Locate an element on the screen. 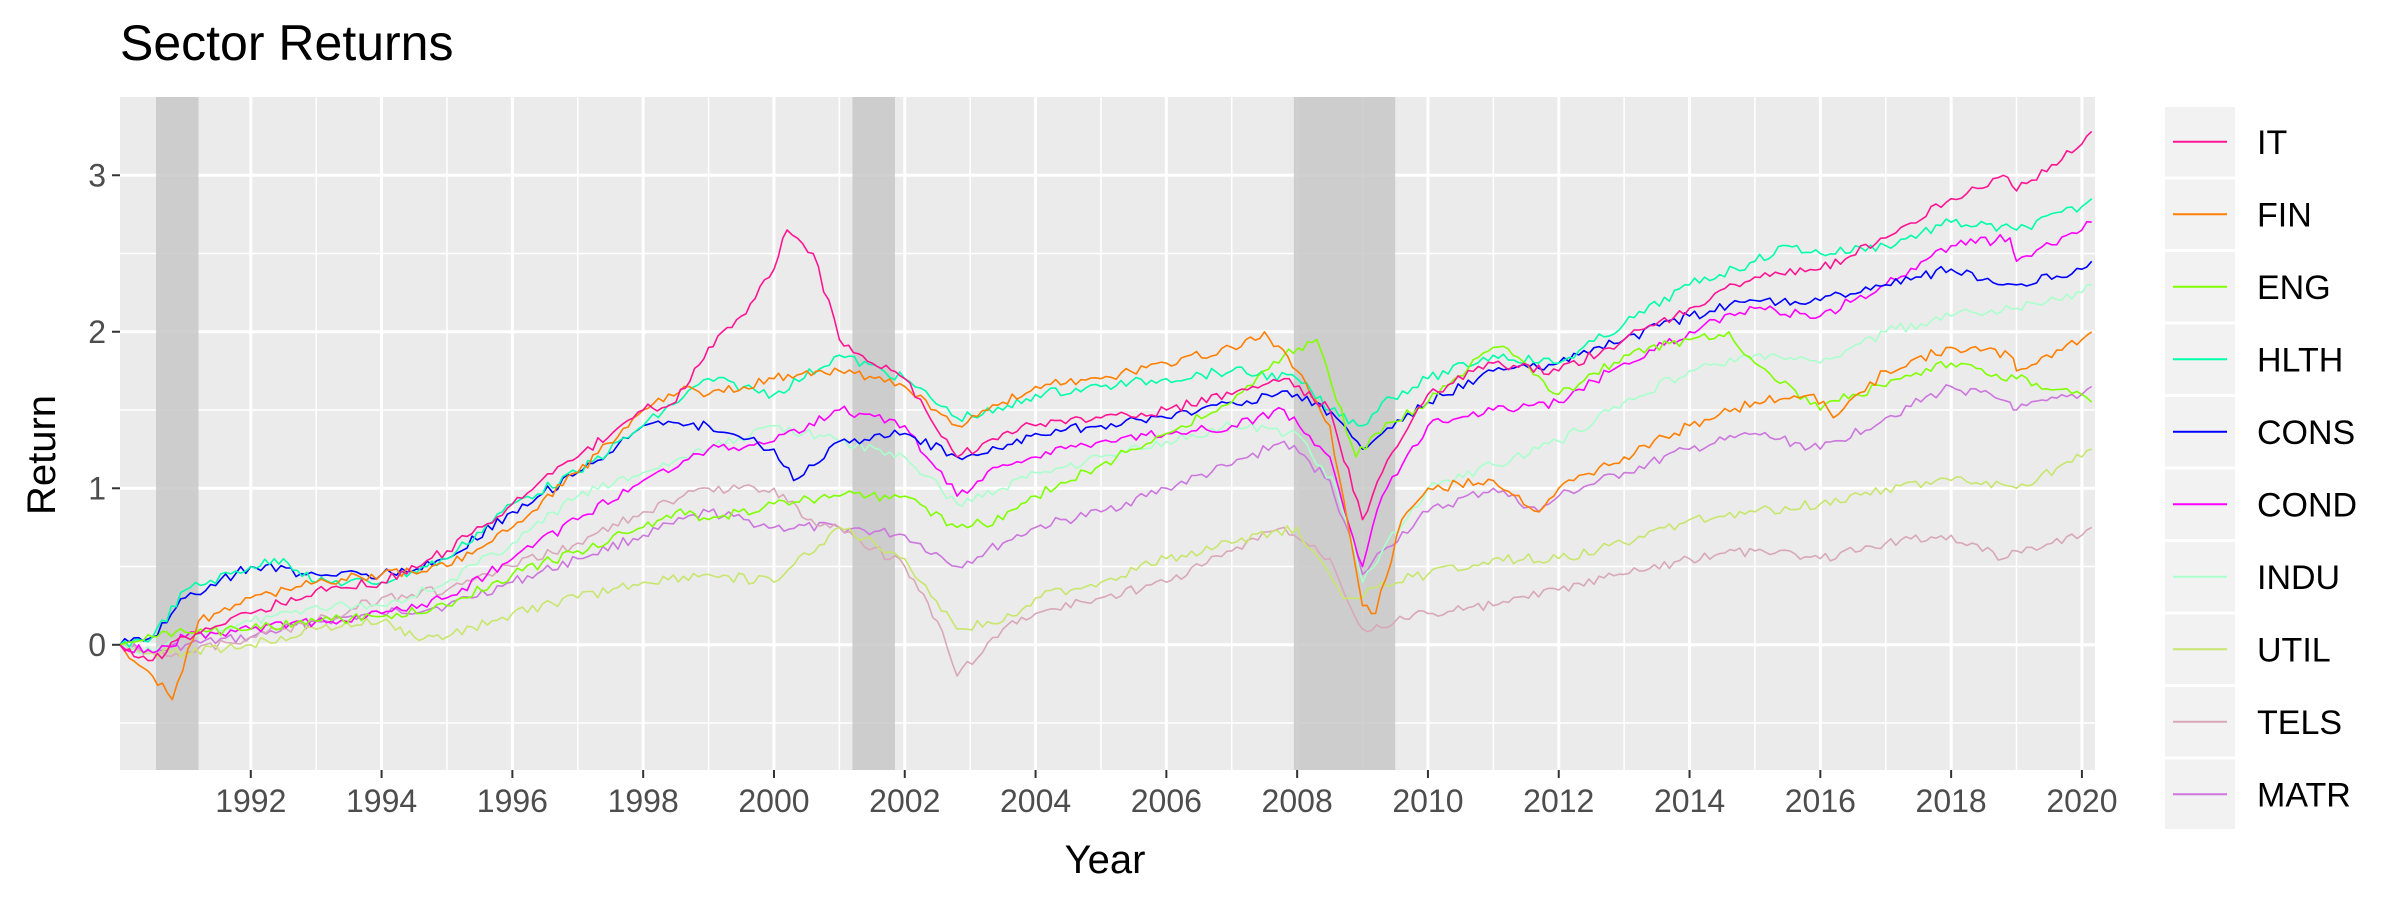 The width and height of the screenshot is (2400, 900). legend-label-hlth: HLTH is located at coordinates (2300, 360).